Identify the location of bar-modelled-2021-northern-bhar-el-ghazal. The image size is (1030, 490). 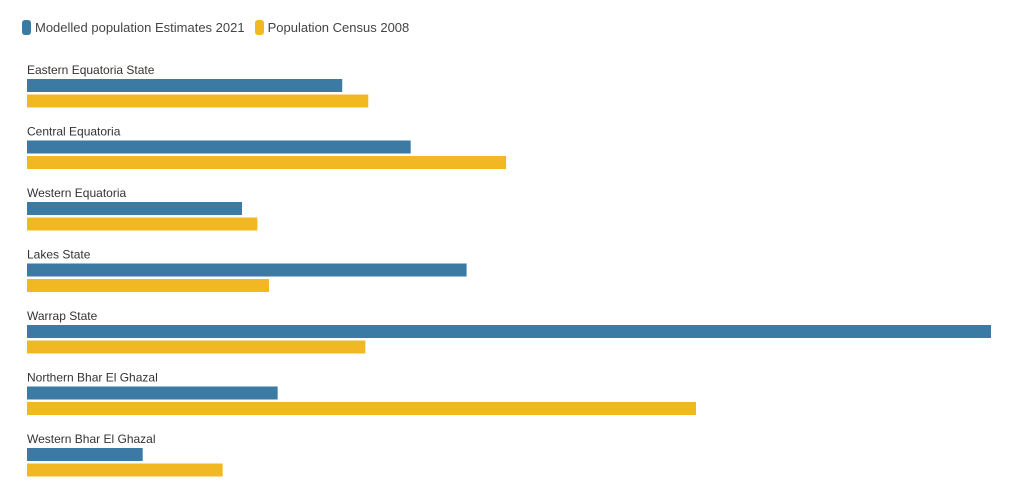
(152, 393).